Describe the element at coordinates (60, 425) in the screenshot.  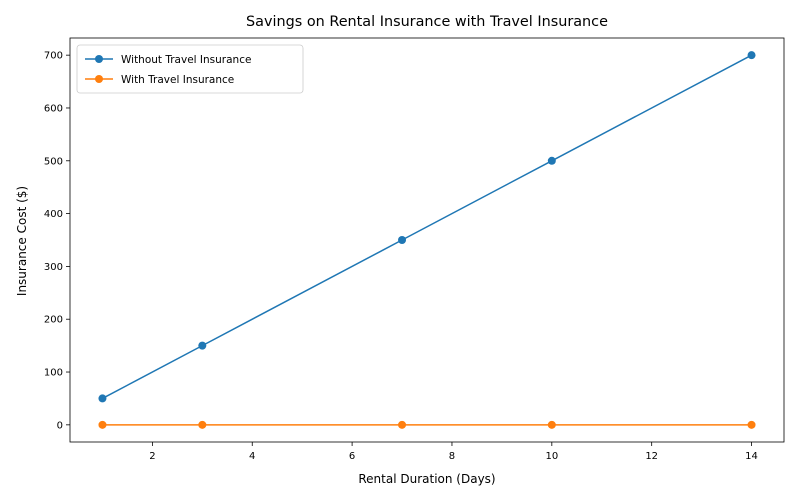
I see `y-tick-label: 0` at that location.